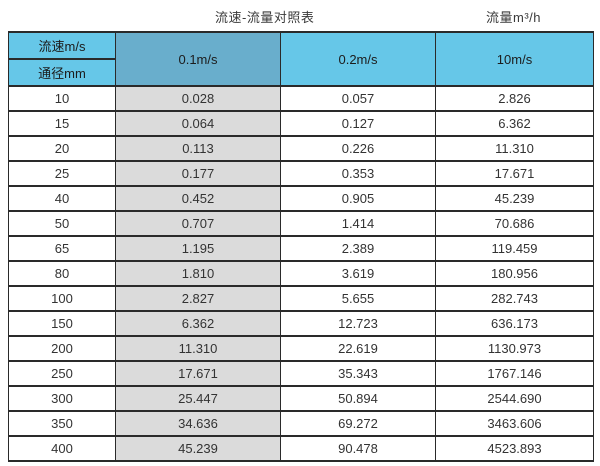 This screenshot has width=600, height=466. Describe the element at coordinates (358, 123) in the screenshot. I see `cell-flow-0.2ms: 0.127` at that location.